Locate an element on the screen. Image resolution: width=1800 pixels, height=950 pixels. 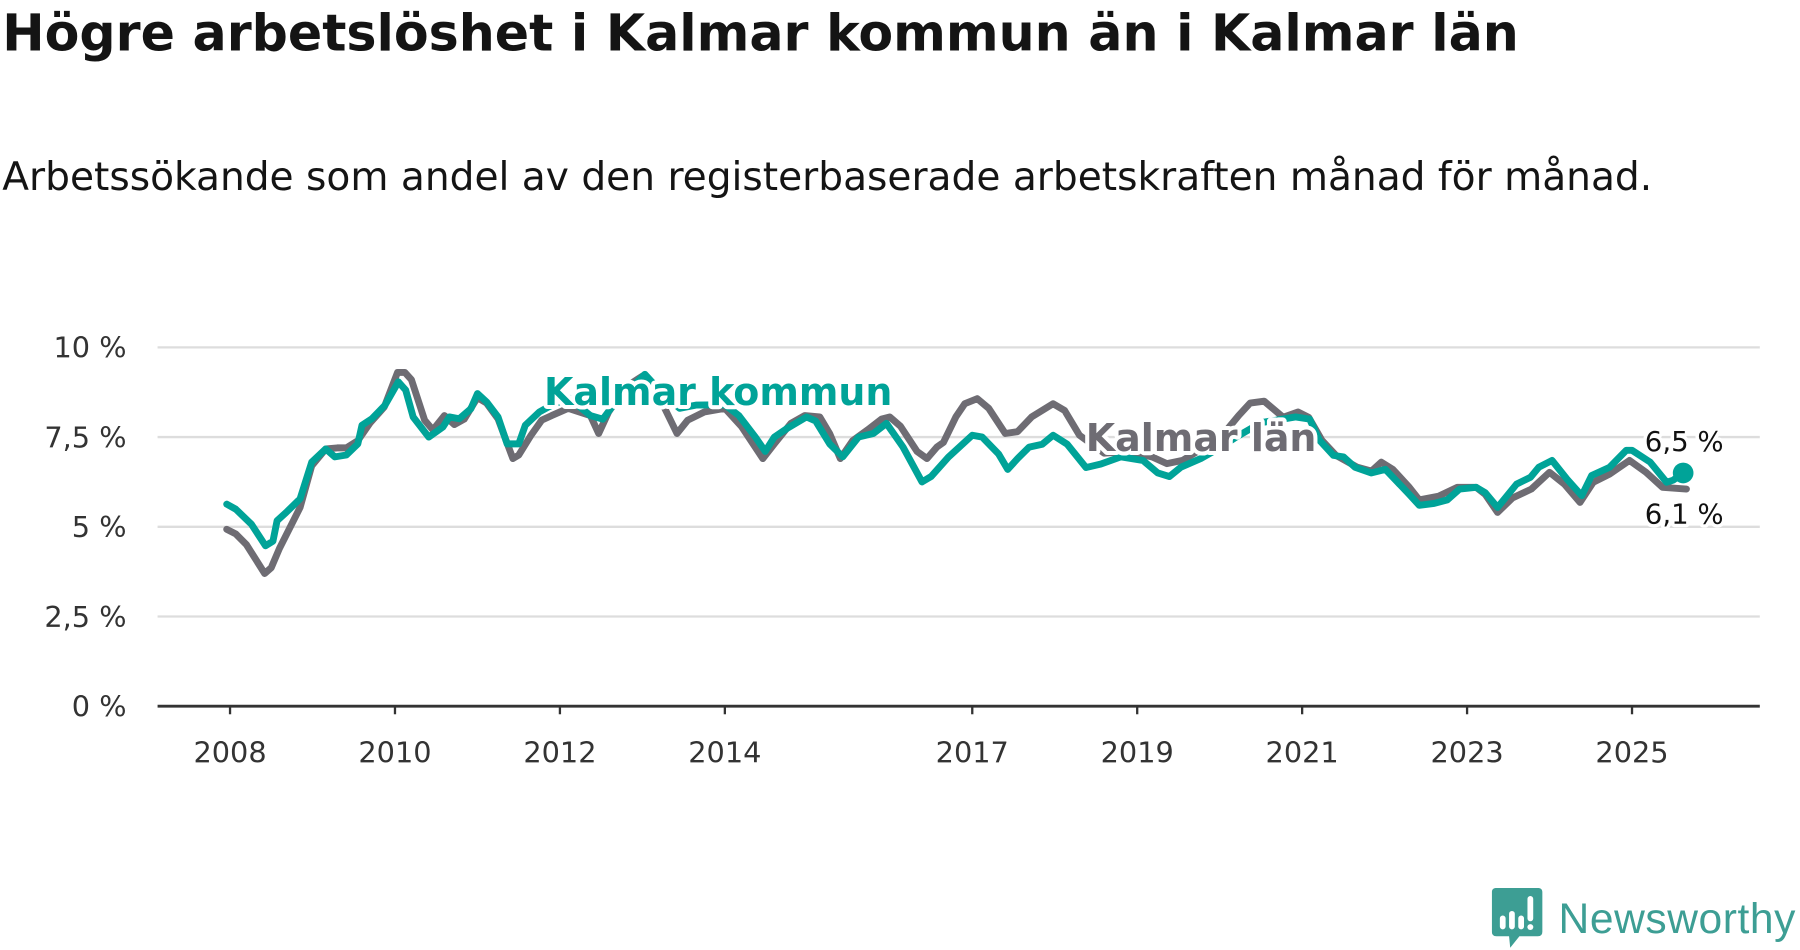
series-label-kommun: Kalmar kommun is located at coordinates (718, 392).